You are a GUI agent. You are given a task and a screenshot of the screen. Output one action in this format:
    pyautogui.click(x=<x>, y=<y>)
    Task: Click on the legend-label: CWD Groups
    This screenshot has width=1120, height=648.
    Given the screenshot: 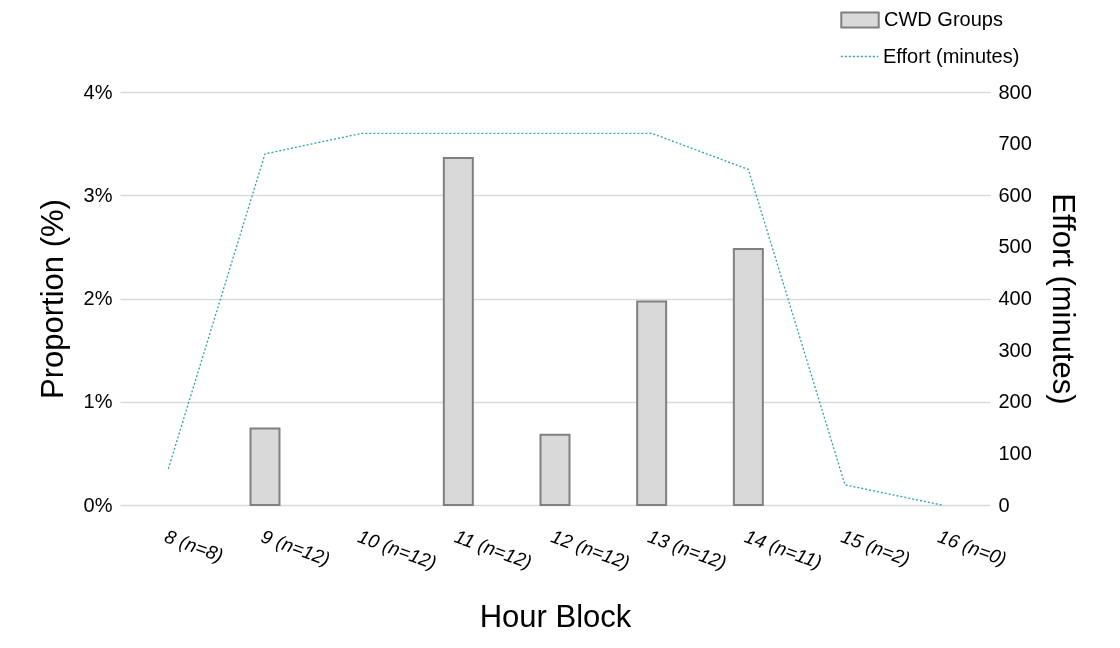 What is the action you would take?
    pyautogui.click(x=943, y=19)
    